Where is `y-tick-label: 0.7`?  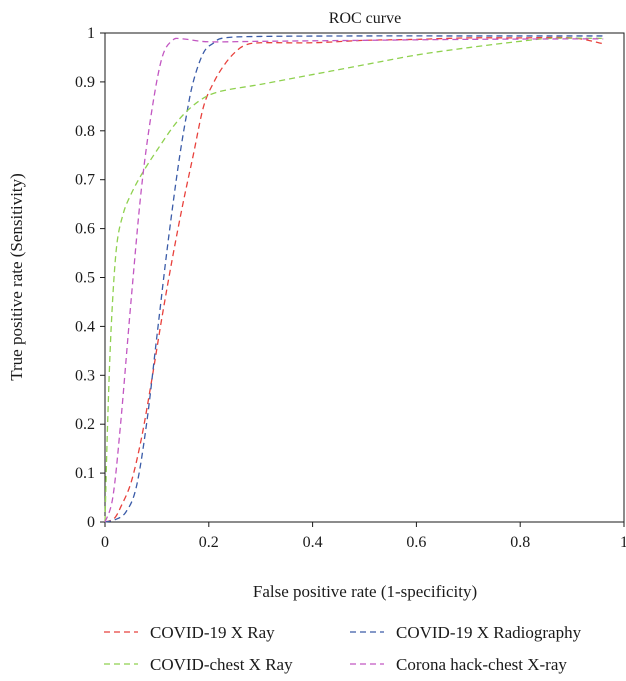 y-tick-label: 0.7 is located at coordinates (85, 180).